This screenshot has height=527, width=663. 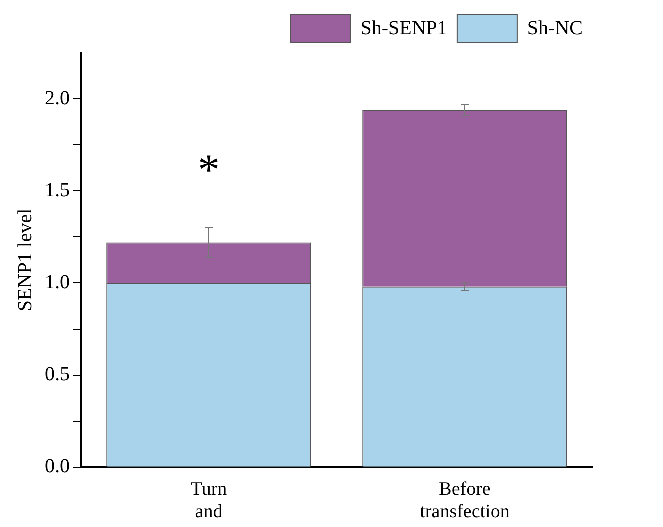 I want to click on y-tick-label: 0.0, so click(x=57, y=467).